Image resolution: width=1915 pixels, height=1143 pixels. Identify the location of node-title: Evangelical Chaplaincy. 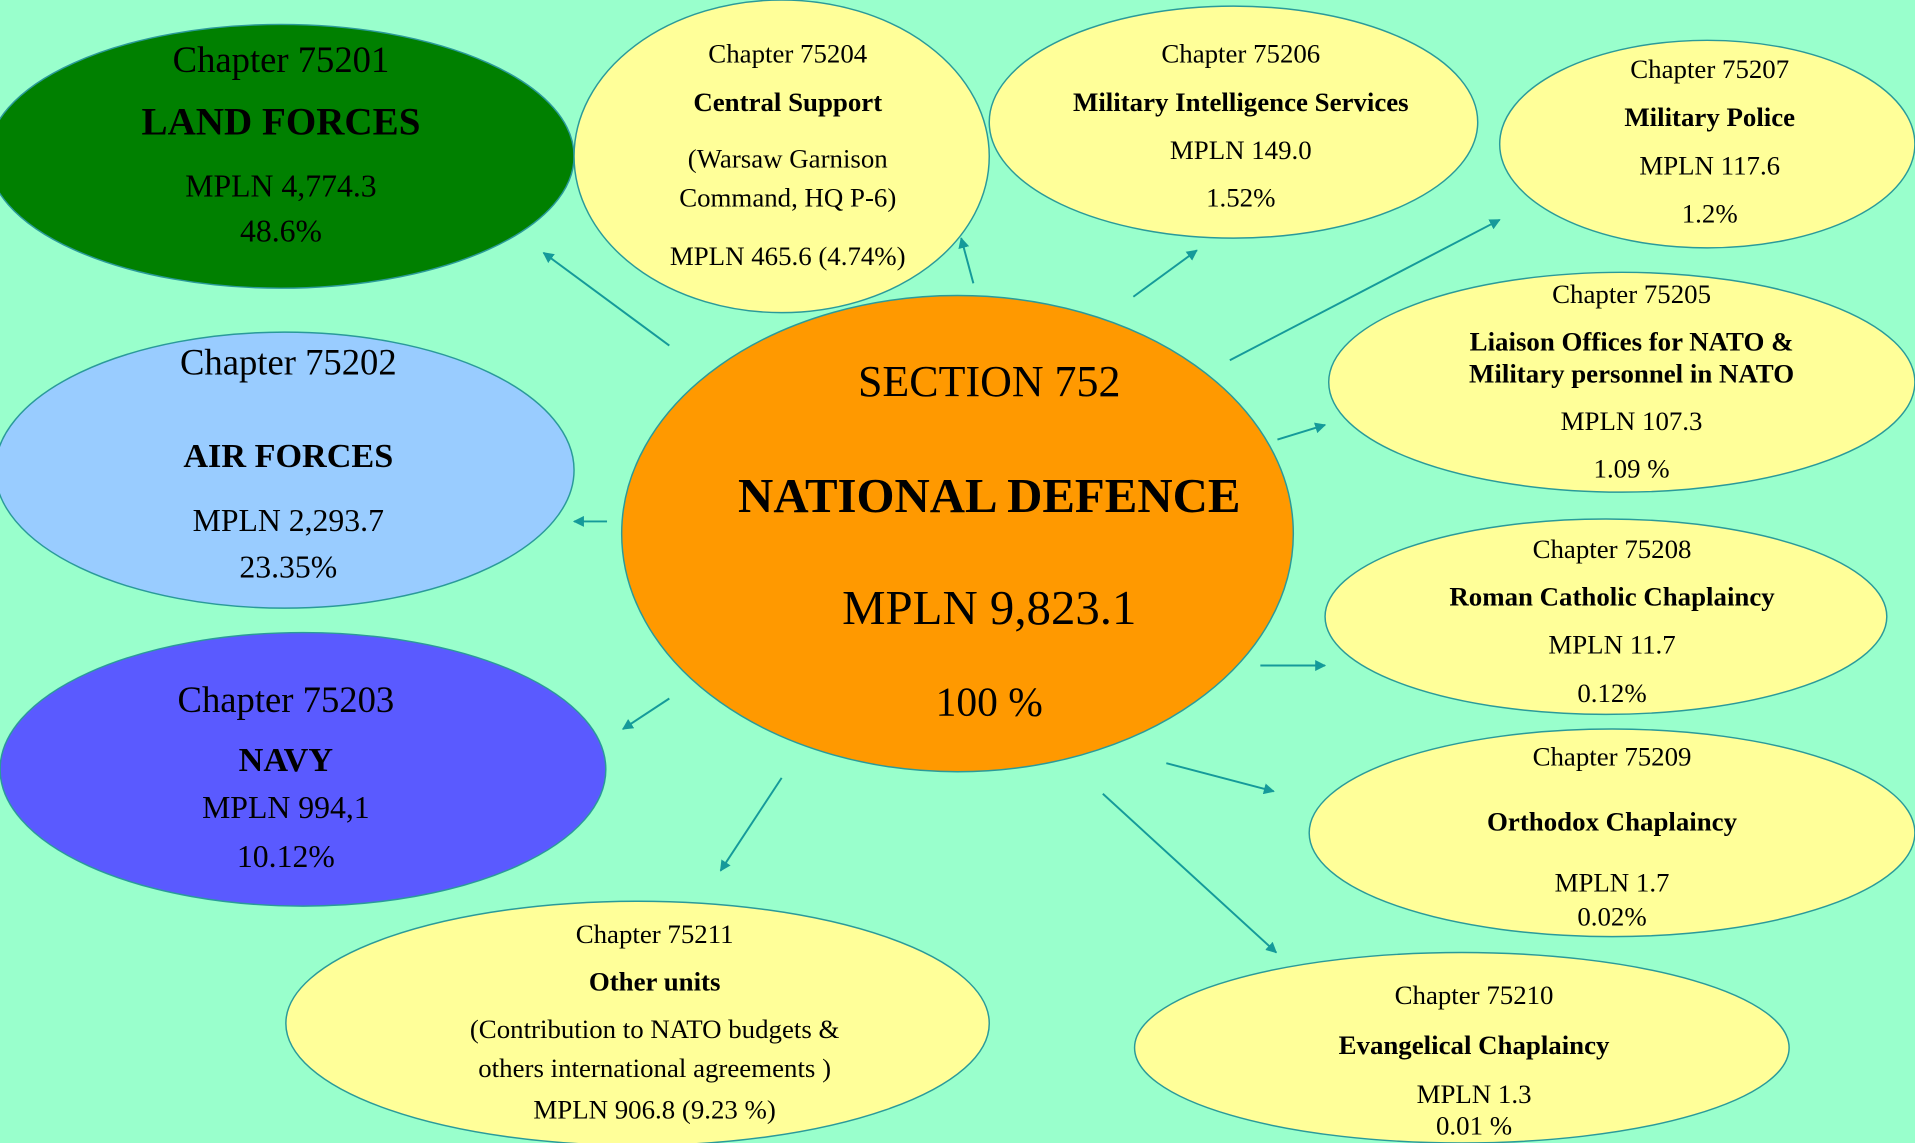
(1474, 1045).